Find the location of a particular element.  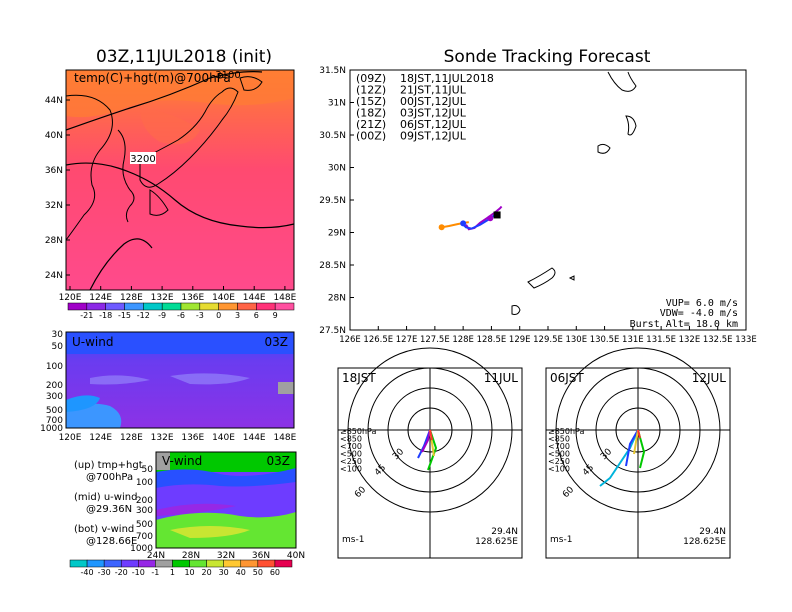

legend-code: (21Z) is located at coordinates (371, 124).